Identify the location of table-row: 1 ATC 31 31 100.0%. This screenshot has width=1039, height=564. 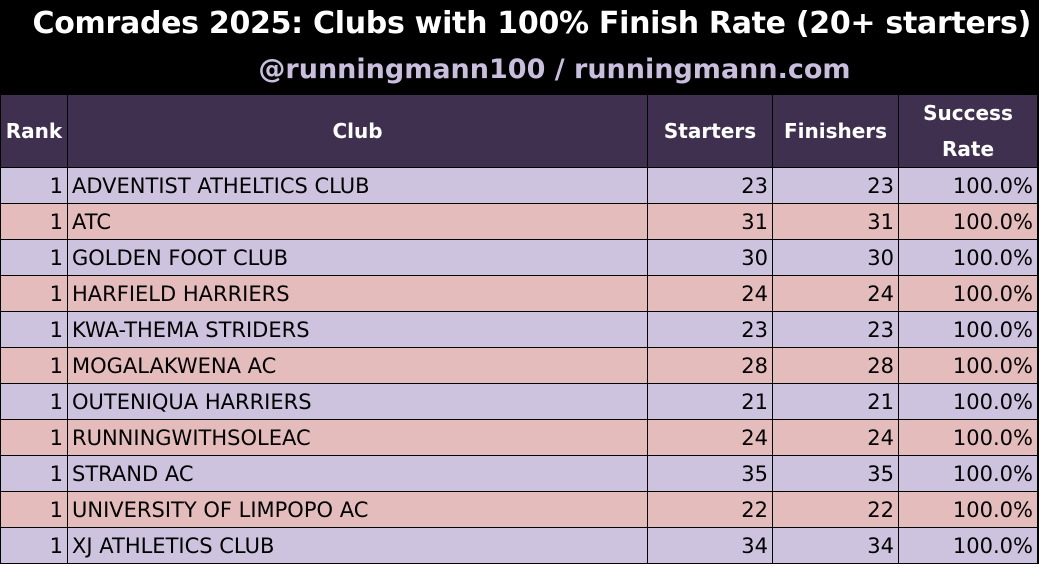
(519, 221).